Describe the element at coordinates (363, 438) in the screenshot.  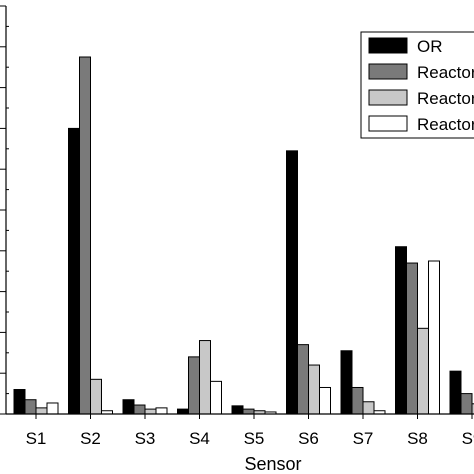
I see `x-tick-label-s7: S7` at that location.